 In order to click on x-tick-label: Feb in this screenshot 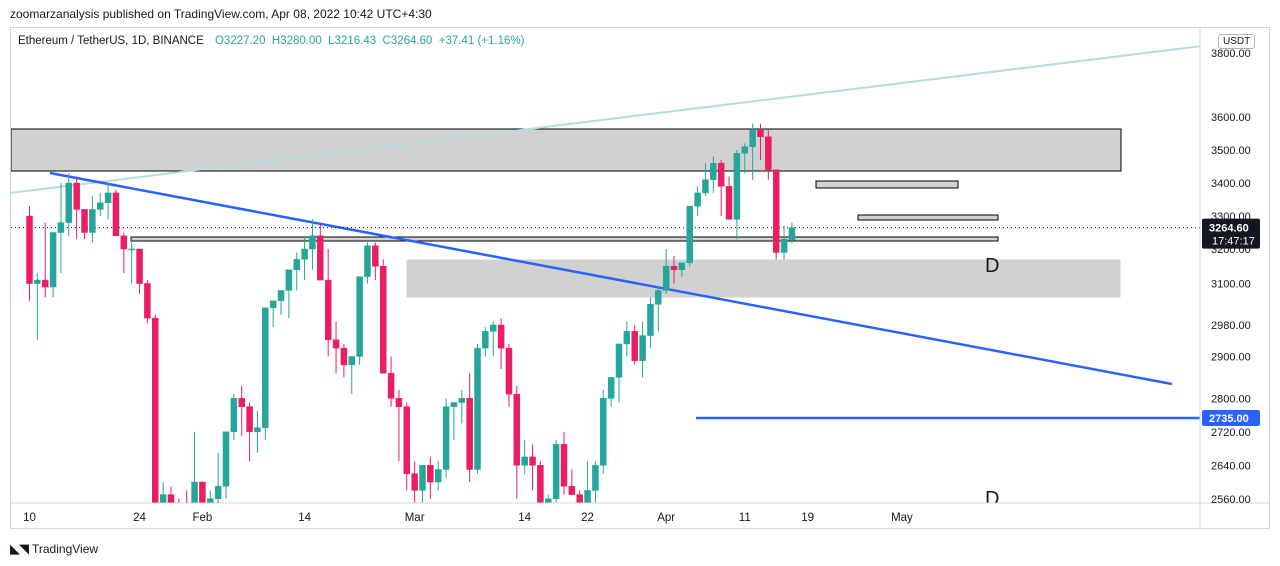, I will do `click(203, 518)`.